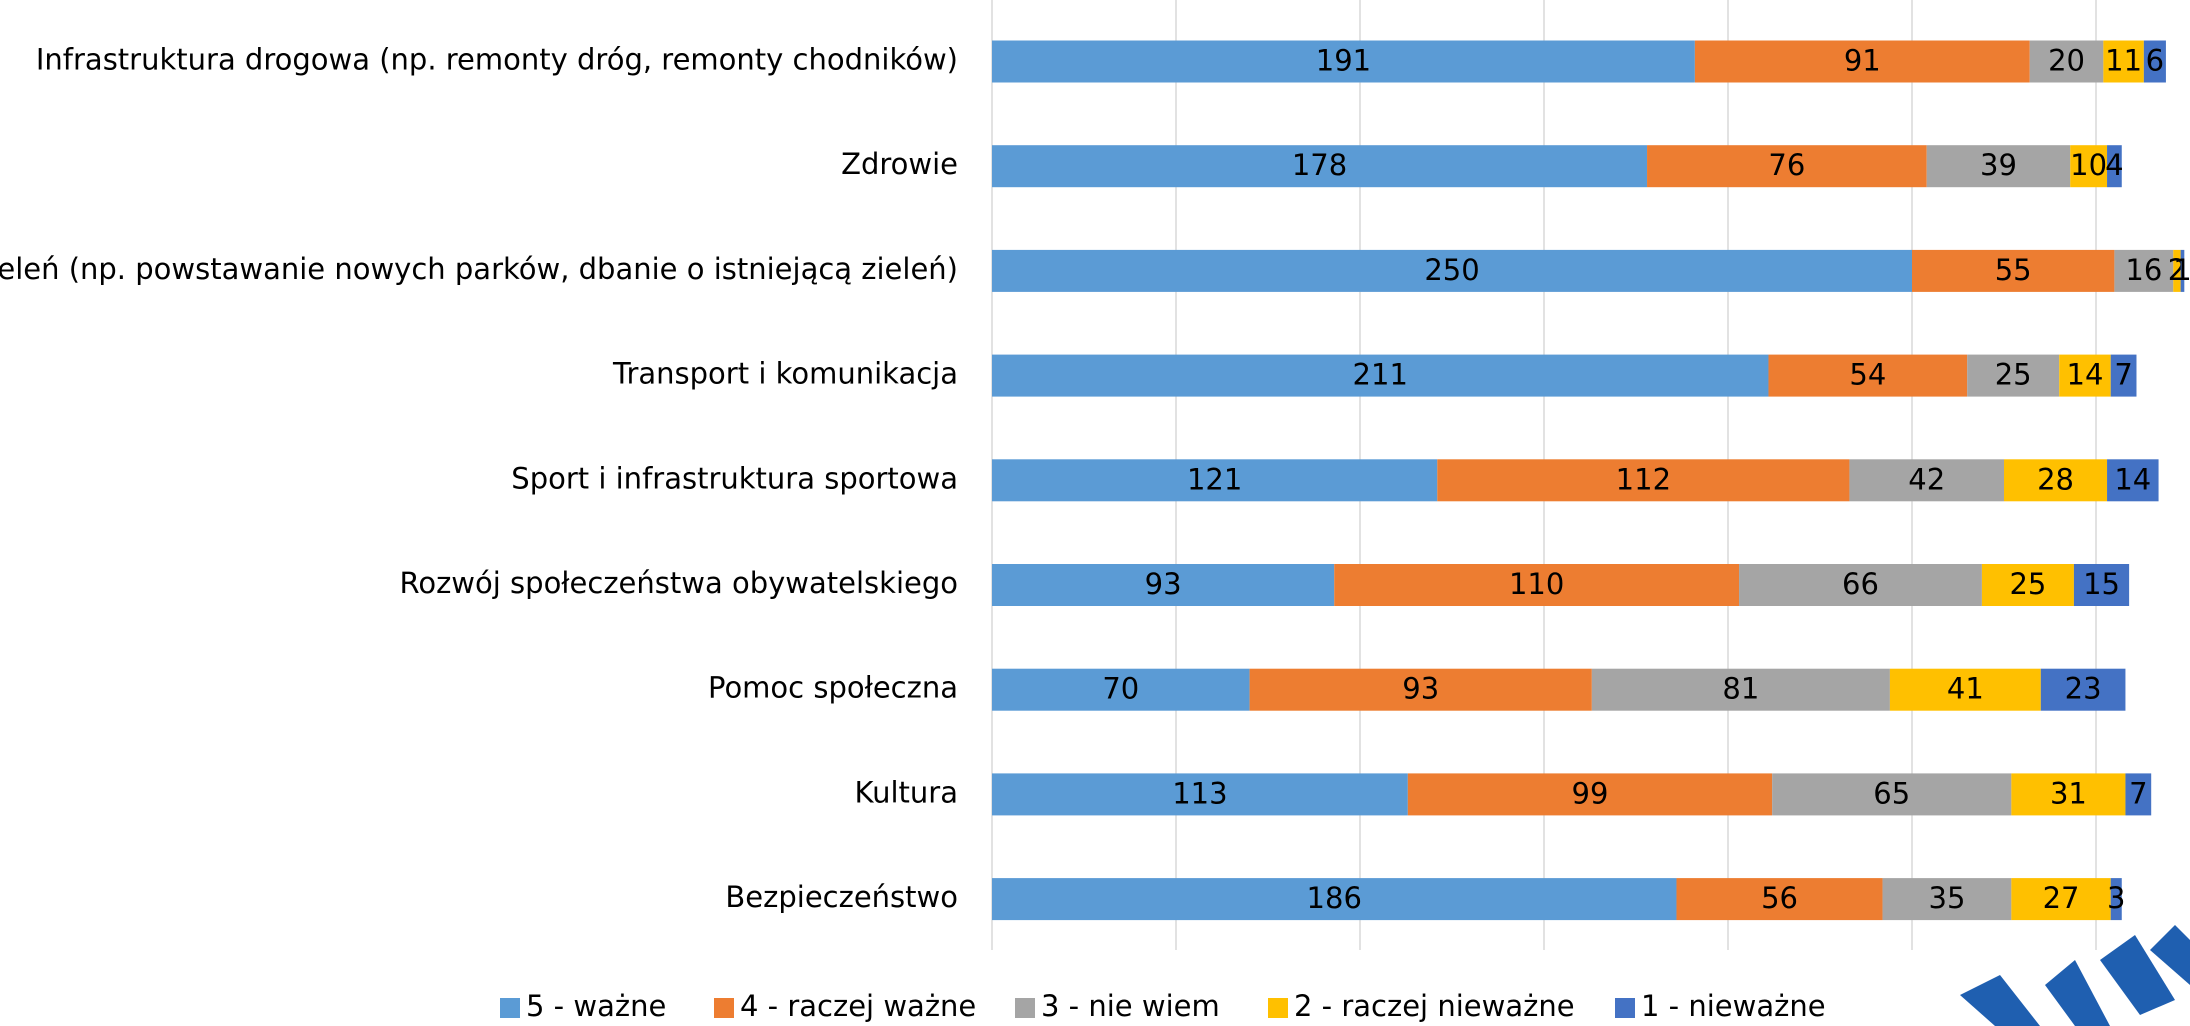 The width and height of the screenshot is (2190, 1026). Describe the element at coordinates (858, 1006) in the screenshot. I see `legend-label: 4 - raczej ważne` at that location.